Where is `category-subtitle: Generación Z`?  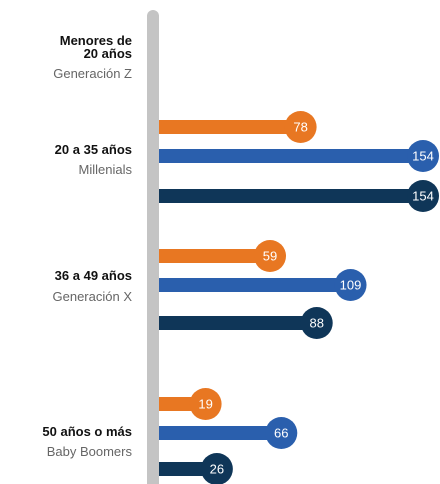
category-subtitle: Generación Z is located at coordinates (92, 73).